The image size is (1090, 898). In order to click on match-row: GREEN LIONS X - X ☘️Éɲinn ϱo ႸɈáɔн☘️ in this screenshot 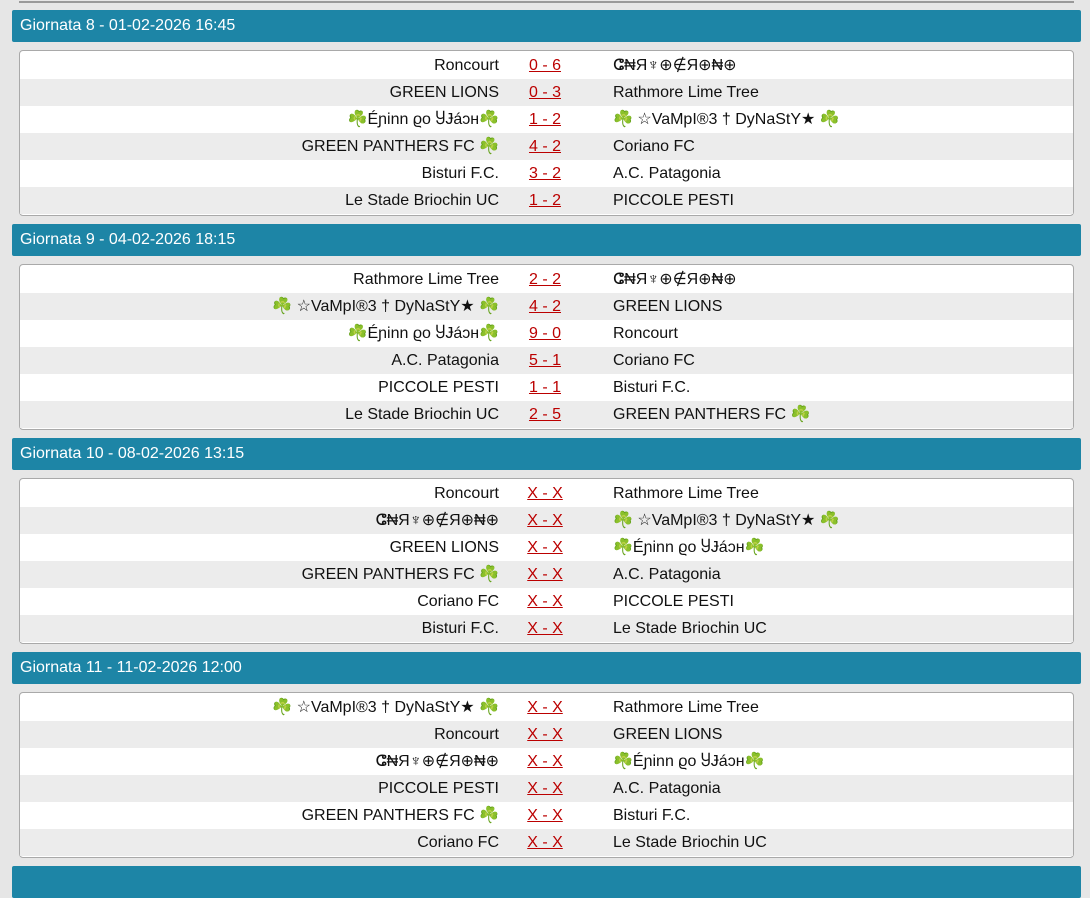, I will do `click(546, 547)`.